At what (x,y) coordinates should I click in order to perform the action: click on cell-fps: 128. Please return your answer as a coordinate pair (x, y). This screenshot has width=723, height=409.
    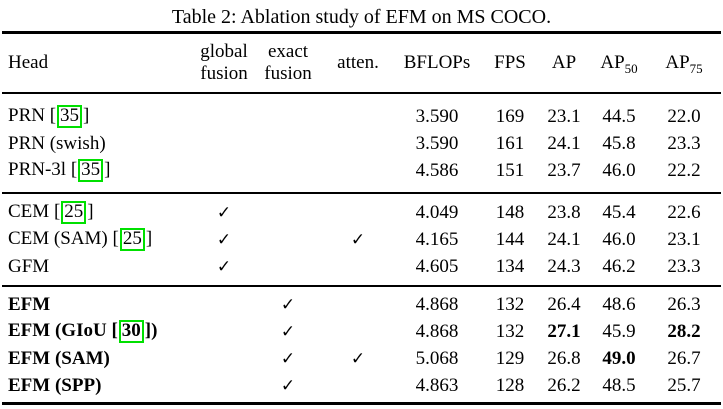
    Looking at the image, I should click on (510, 385).